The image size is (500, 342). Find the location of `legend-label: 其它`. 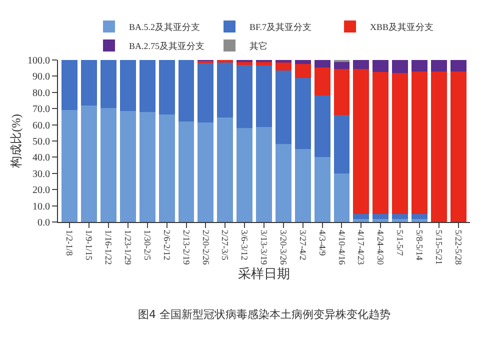

legend-label: 其它 is located at coordinates (259, 46).